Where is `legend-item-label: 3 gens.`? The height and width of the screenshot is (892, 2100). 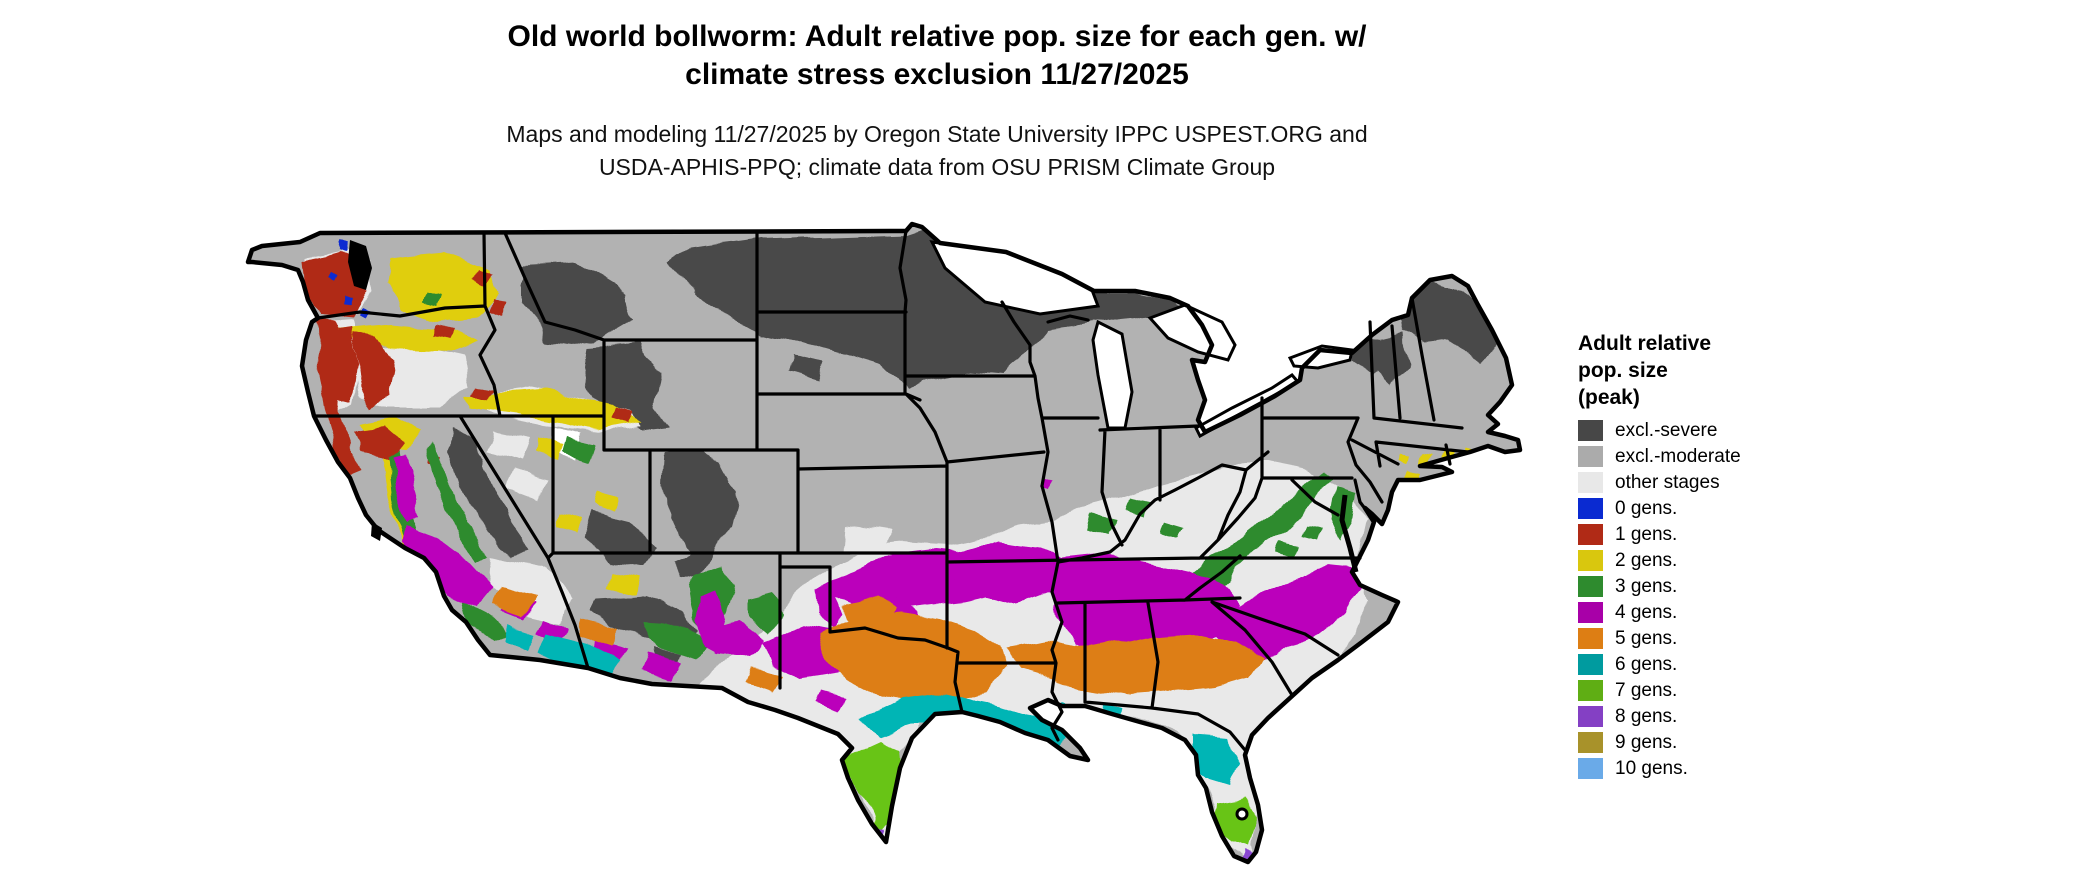 legend-item-label: 3 gens. is located at coordinates (1646, 586).